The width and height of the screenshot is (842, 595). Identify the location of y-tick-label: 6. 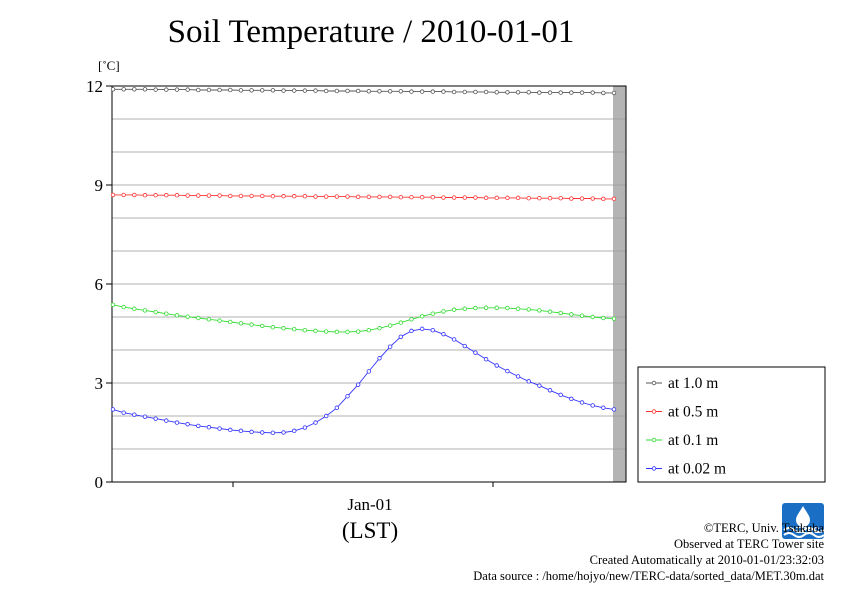
(99, 284).